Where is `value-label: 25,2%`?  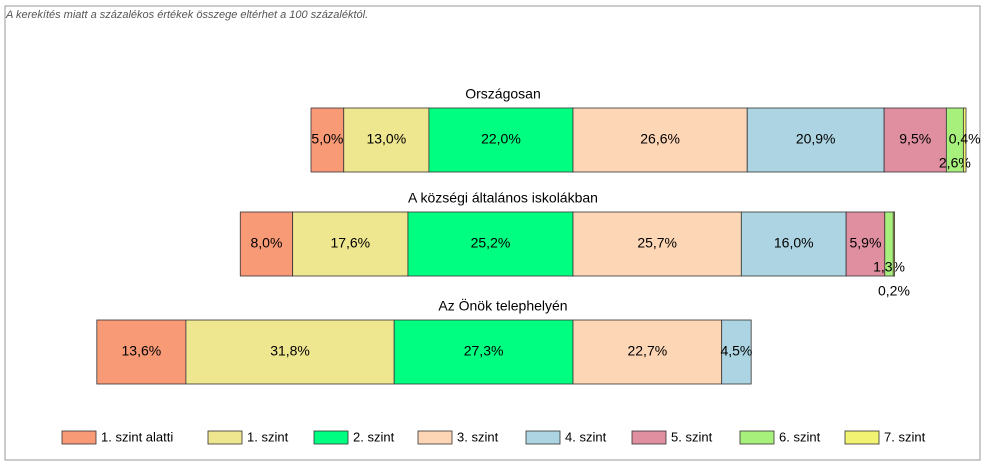 value-label: 25,2% is located at coordinates (491, 243).